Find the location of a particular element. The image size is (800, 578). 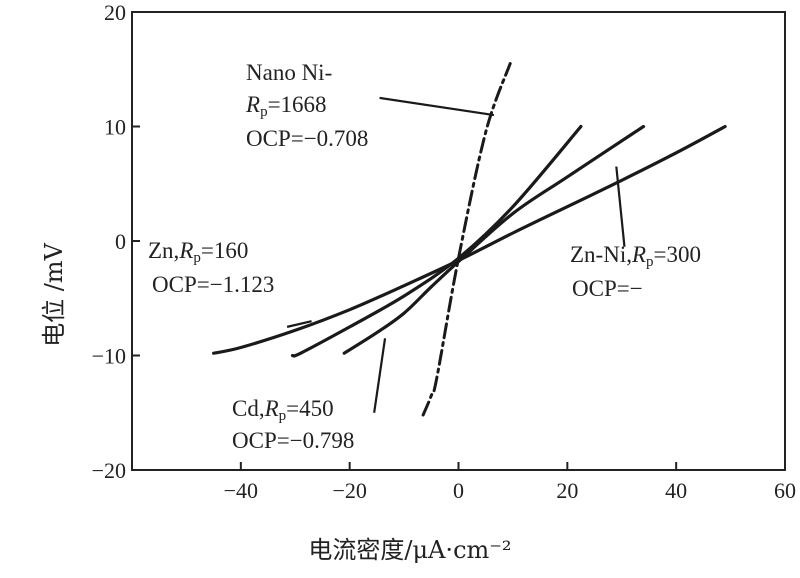

x-tick-label: 60 is located at coordinates (785, 490).